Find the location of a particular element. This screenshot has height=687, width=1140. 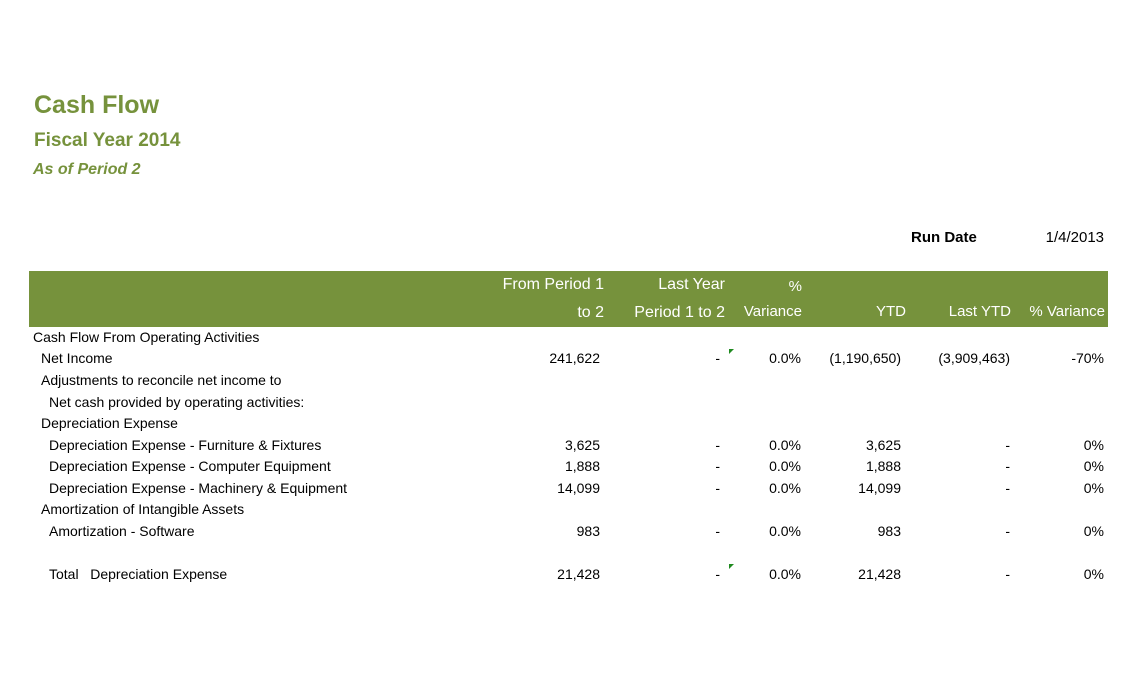

table-row: Depreciation Expense is located at coordinates (570, 423).